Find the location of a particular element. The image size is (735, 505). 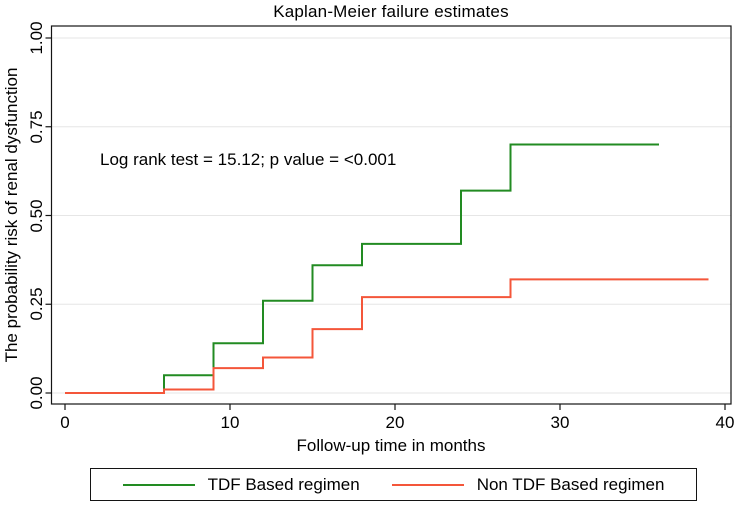

y-tick-label: 0.00 is located at coordinates (36, 393).